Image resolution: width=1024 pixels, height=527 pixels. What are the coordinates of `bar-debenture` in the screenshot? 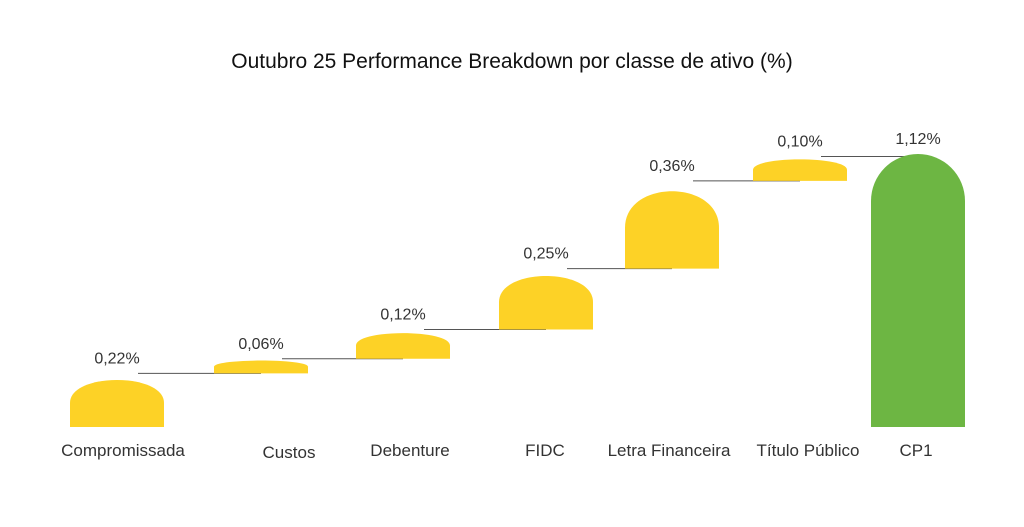 It's located at (403, 346).